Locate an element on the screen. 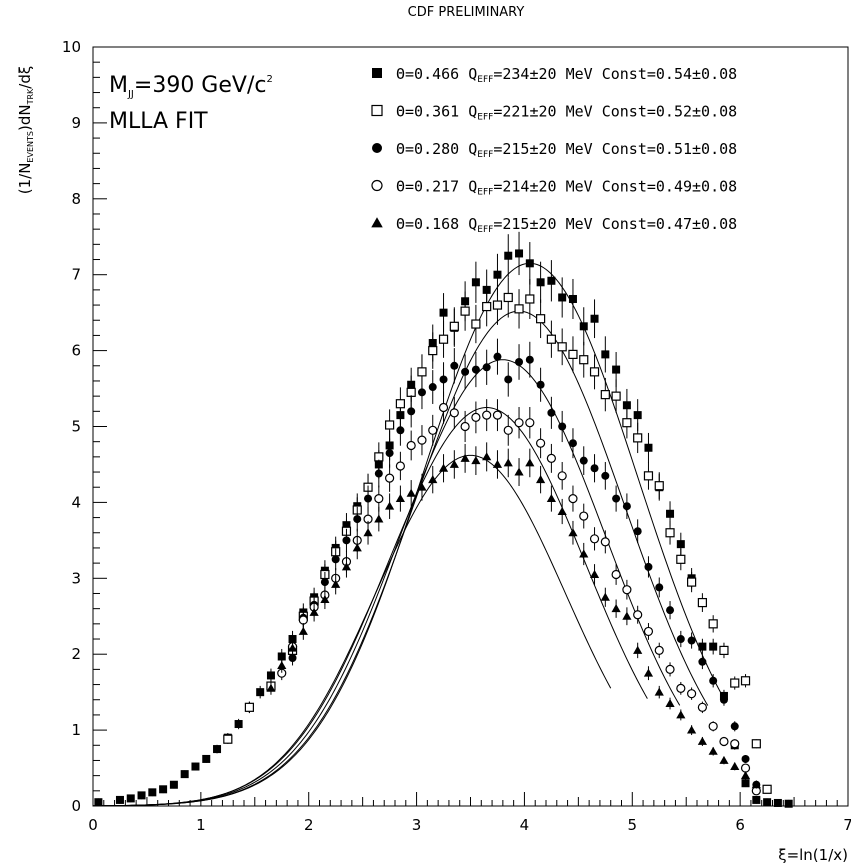 The image size is (851, 867). y-axis-label-text: (1/NEVENTS)dNTRK/dξ is located at coordinates (25, 130).